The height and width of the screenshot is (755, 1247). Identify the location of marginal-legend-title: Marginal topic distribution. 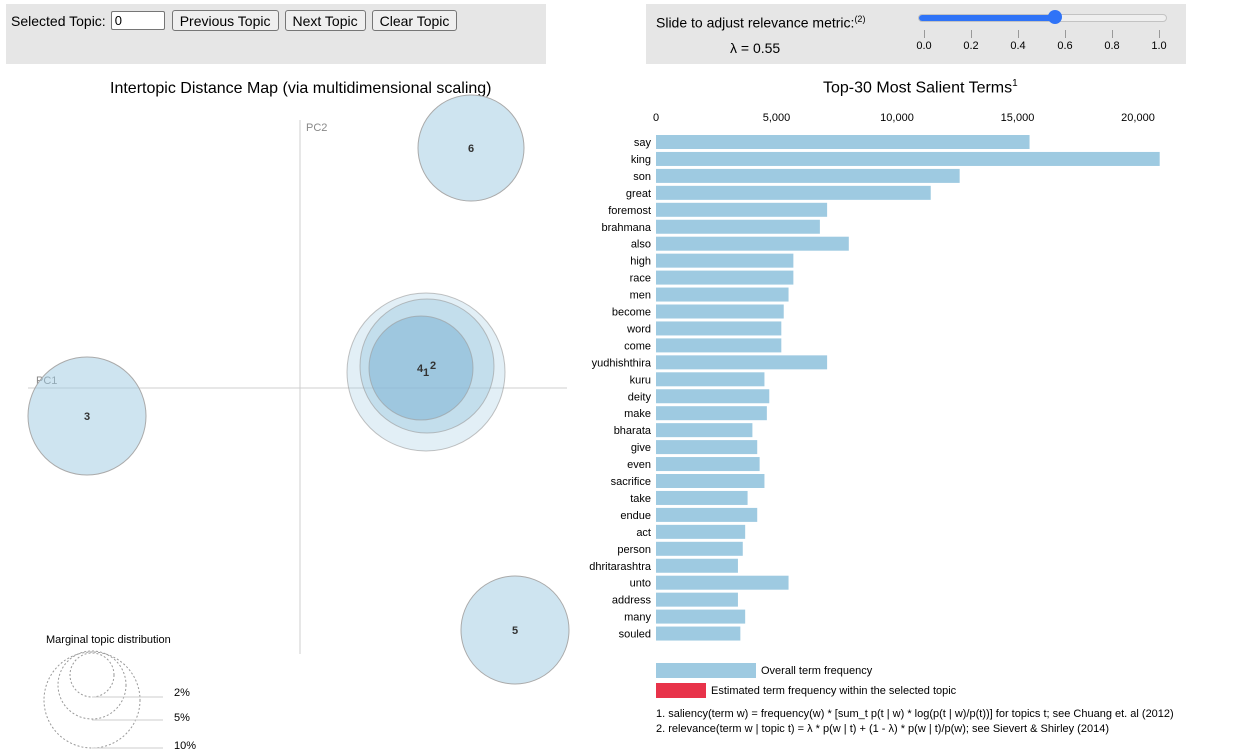
(108, 640).